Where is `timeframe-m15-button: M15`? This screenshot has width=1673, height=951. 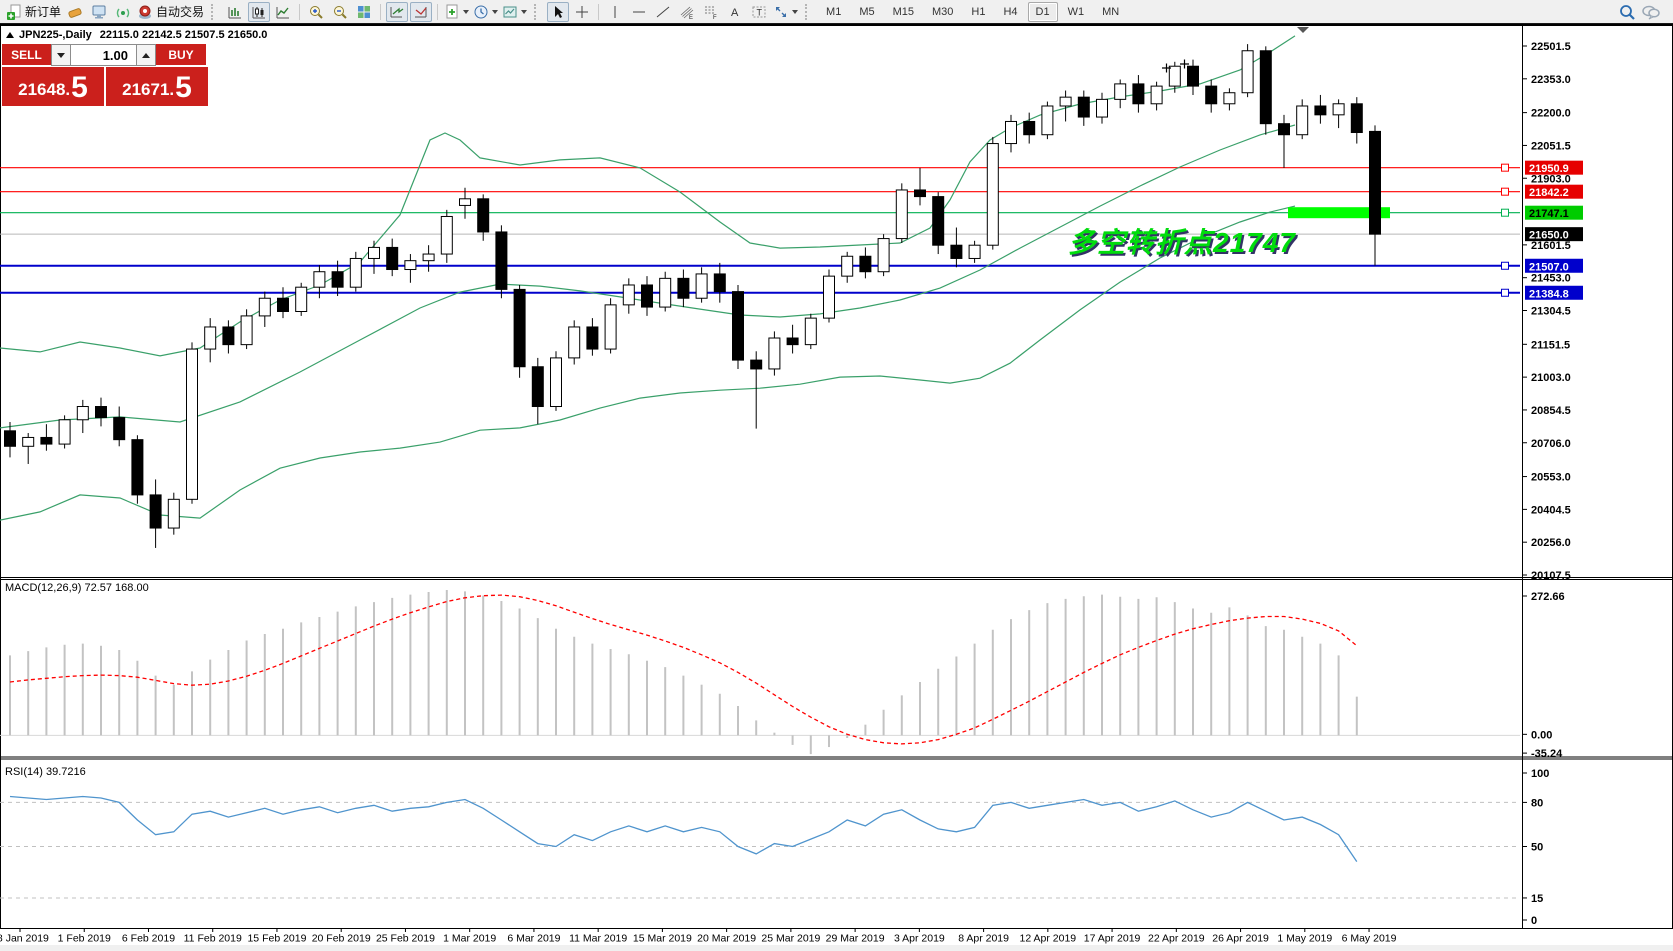 timeframe-m15-button: M15 is located at coordinates (903, 11).